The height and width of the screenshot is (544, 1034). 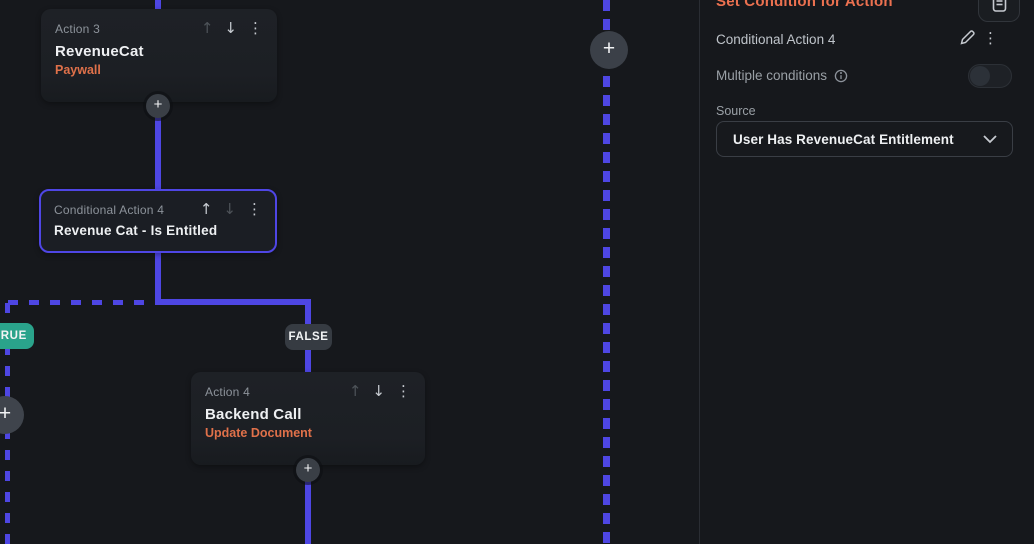 What do you see at coordinates (99, 51) in the screenshot?
I see `action-node-title: RevenueCat` at bounding box center [99, 51].